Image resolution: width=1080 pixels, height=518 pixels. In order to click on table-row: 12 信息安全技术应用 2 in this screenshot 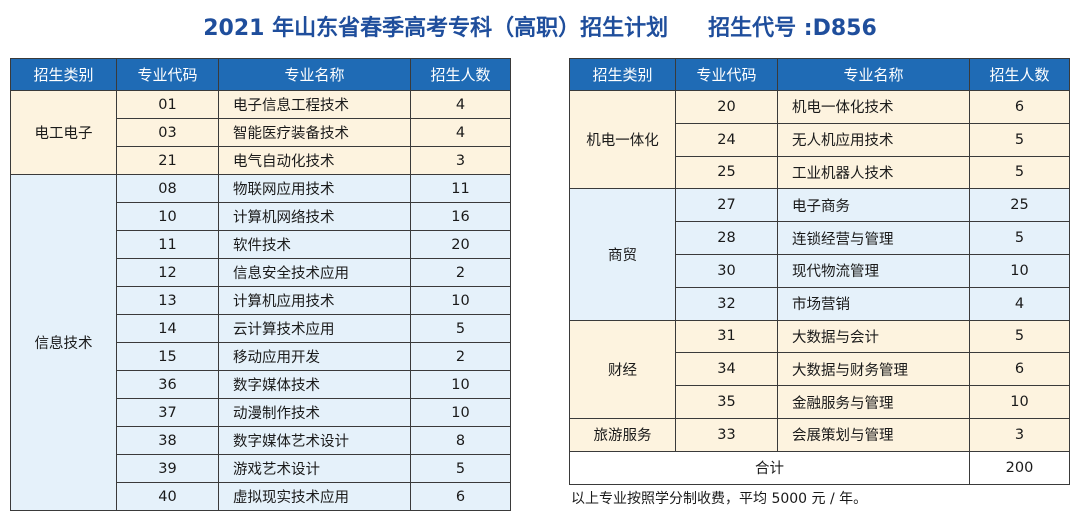, I will do `click(261, 272)`.